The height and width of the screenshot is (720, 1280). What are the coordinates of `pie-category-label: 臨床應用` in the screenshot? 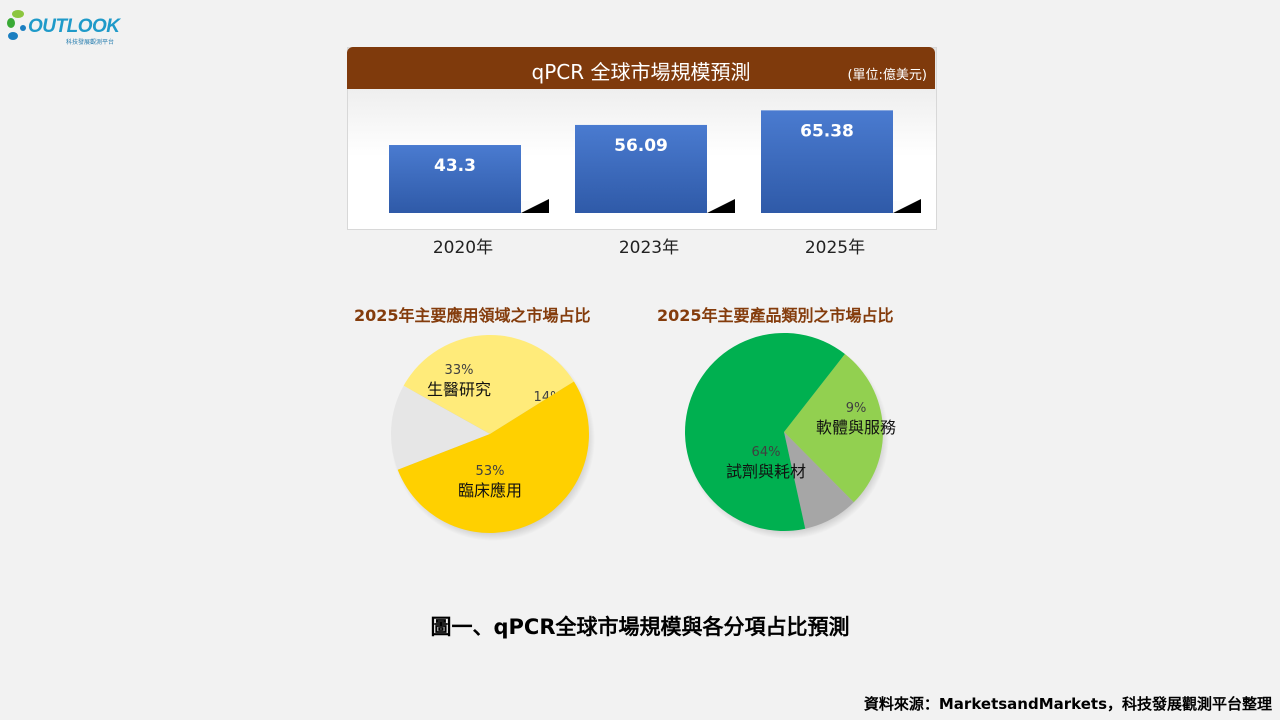 It's located at (490, 490).